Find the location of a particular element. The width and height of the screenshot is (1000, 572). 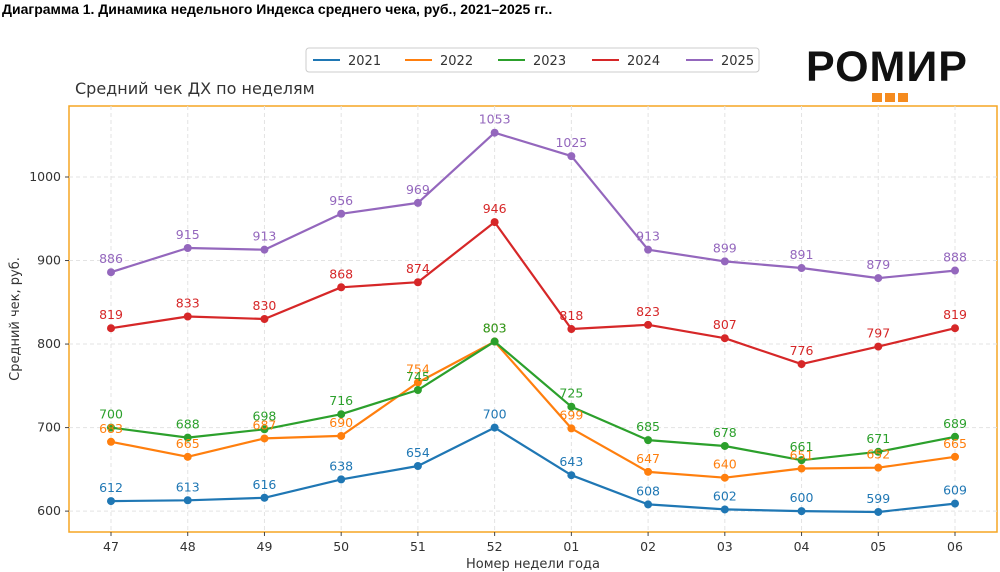

x-tick-label: 06 is located at coordinates (955, 546).